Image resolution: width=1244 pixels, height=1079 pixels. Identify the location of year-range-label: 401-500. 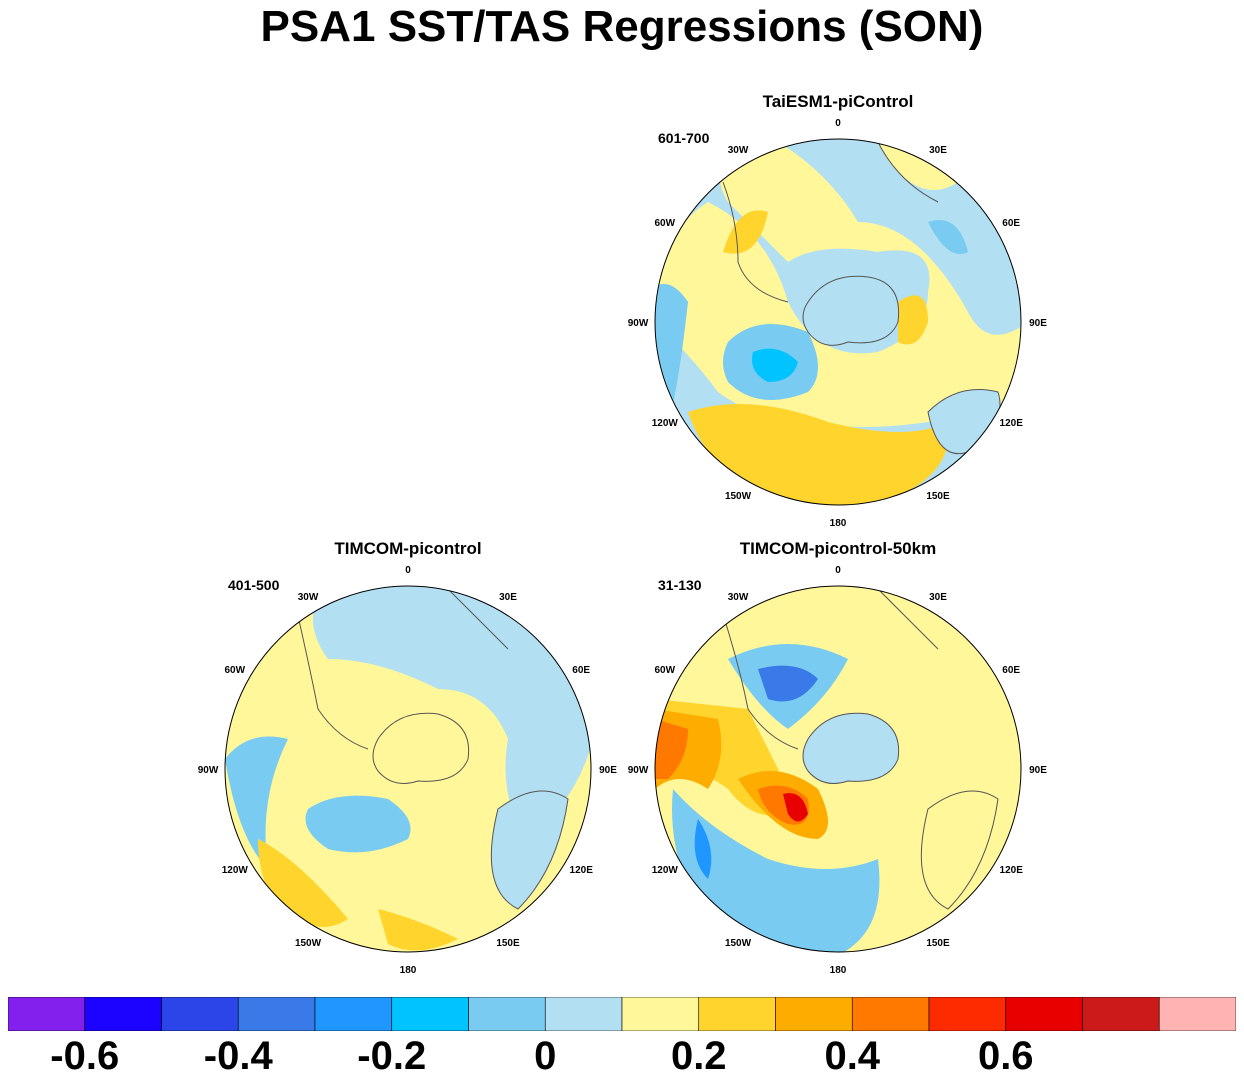
(254, 585).